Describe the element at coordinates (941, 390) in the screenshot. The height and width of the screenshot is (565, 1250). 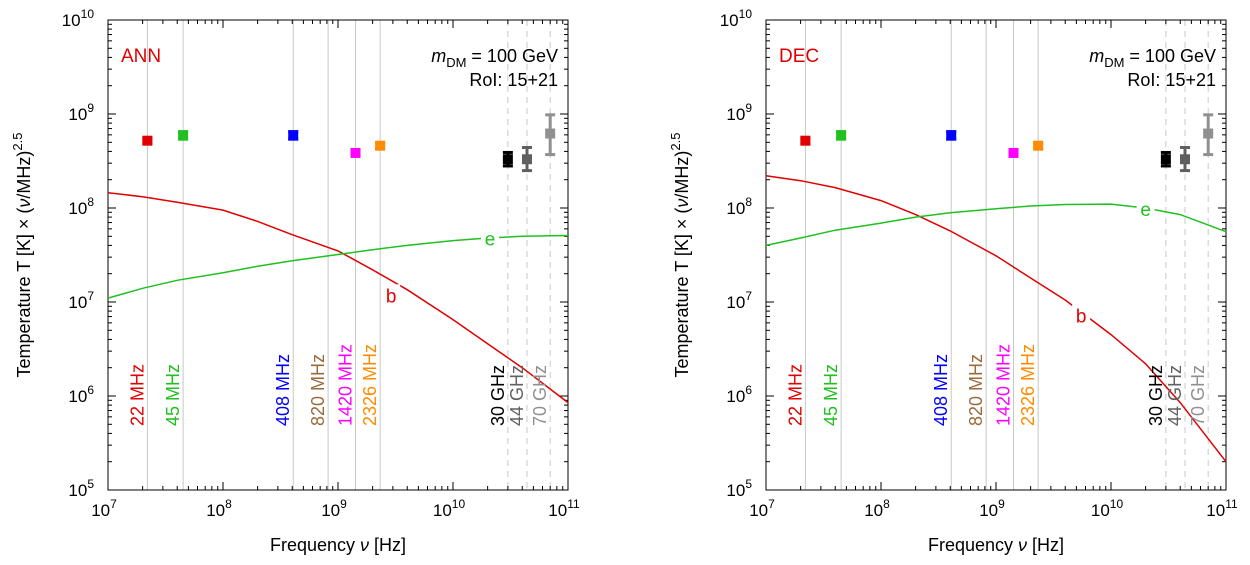
I see `frequency-label-408-mhz: 408 MHz` at that location.